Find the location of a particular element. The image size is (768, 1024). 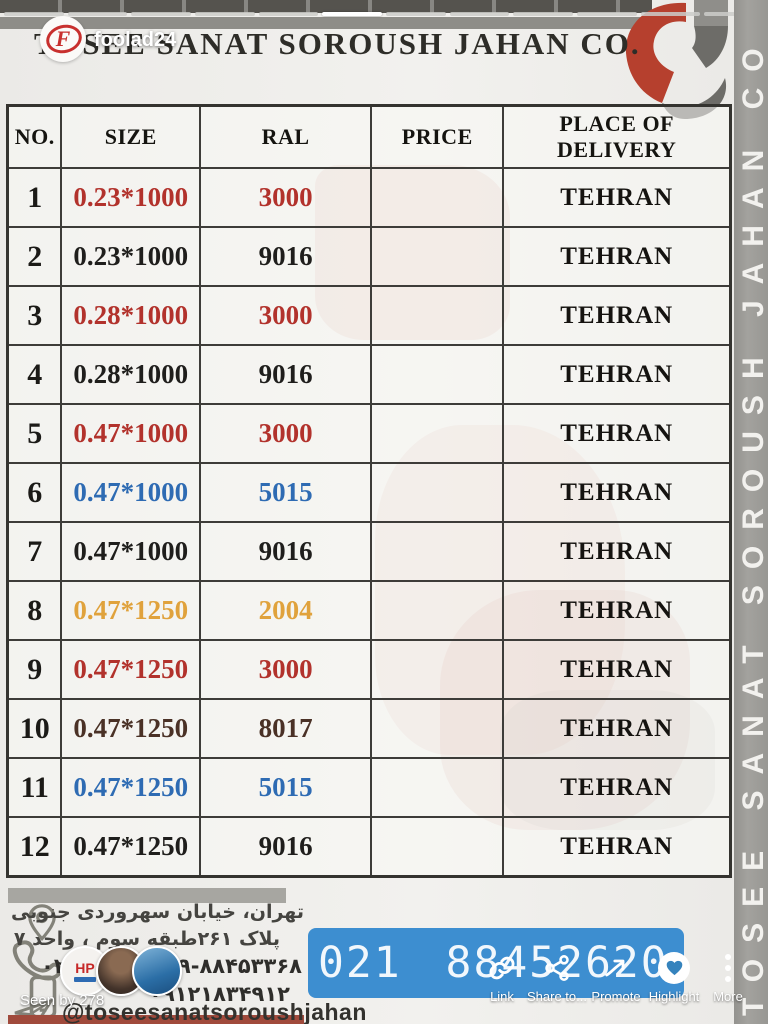

promote-button: Promote is located at coordinates (616, 978).